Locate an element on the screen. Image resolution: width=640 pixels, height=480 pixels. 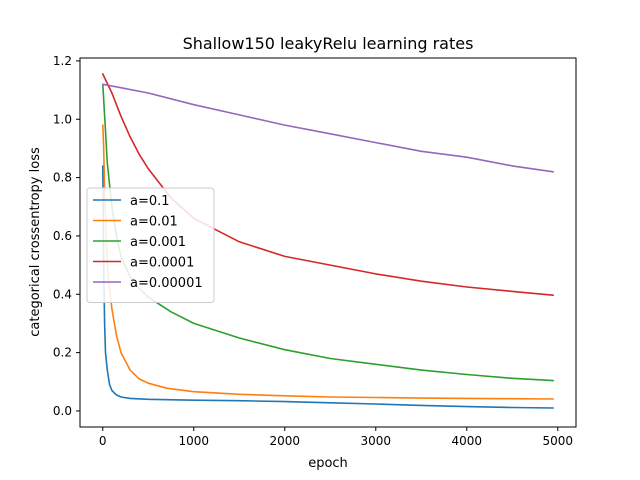
y-tick-label: 0.8 is located at coordinates (62, 178).